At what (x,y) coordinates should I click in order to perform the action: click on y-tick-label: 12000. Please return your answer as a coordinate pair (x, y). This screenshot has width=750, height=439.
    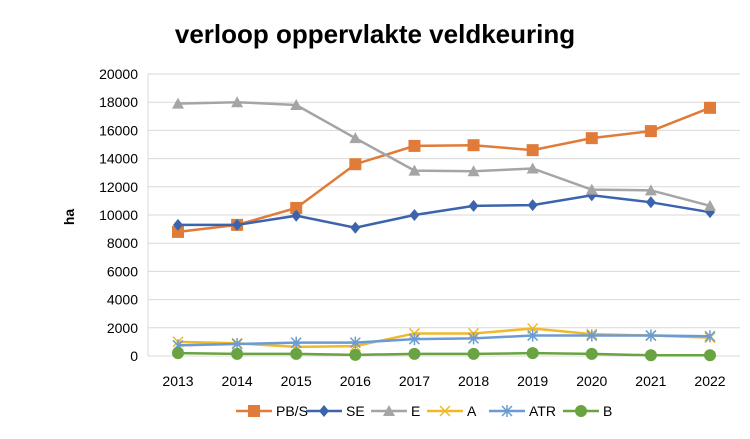
    Looking at the image, I should click on (118, 187).